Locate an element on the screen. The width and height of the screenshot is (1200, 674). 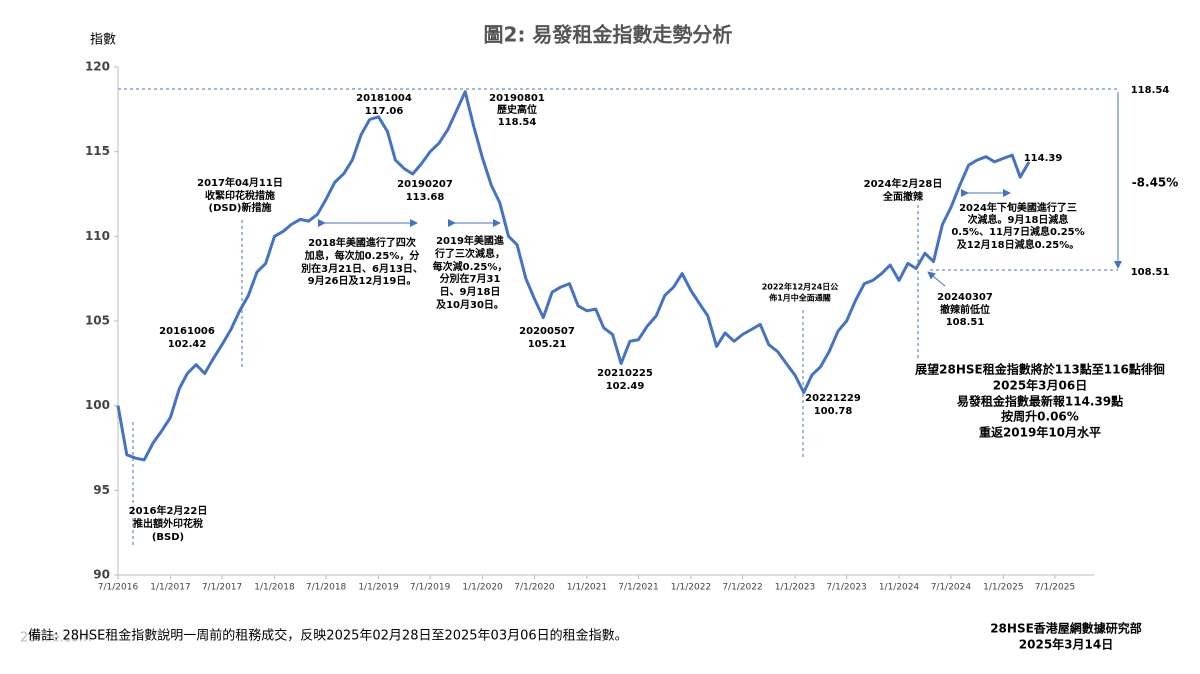
annotation: 全面撤辣 is located at coordinates (903, 196).